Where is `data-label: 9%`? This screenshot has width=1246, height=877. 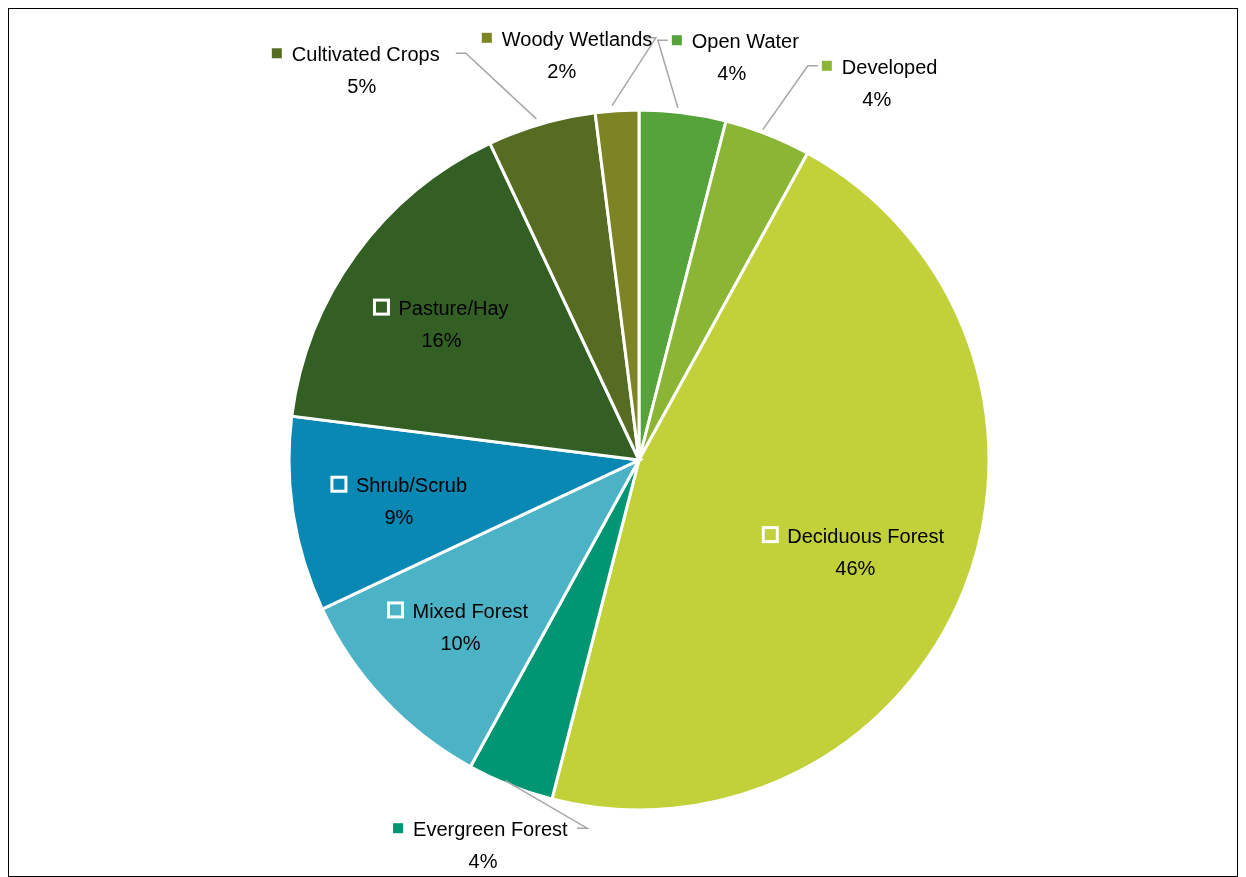
data-label: 9% is located at coordinates (399, 517).